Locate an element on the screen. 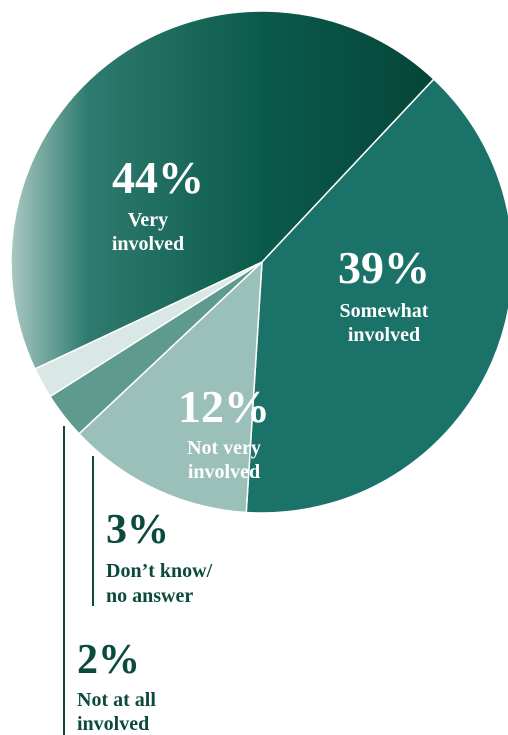 Image resolution: width=508 pixels, height=735 pixels. data-label-not-very-involved-line2: involved is located at coordinates (224, 472).